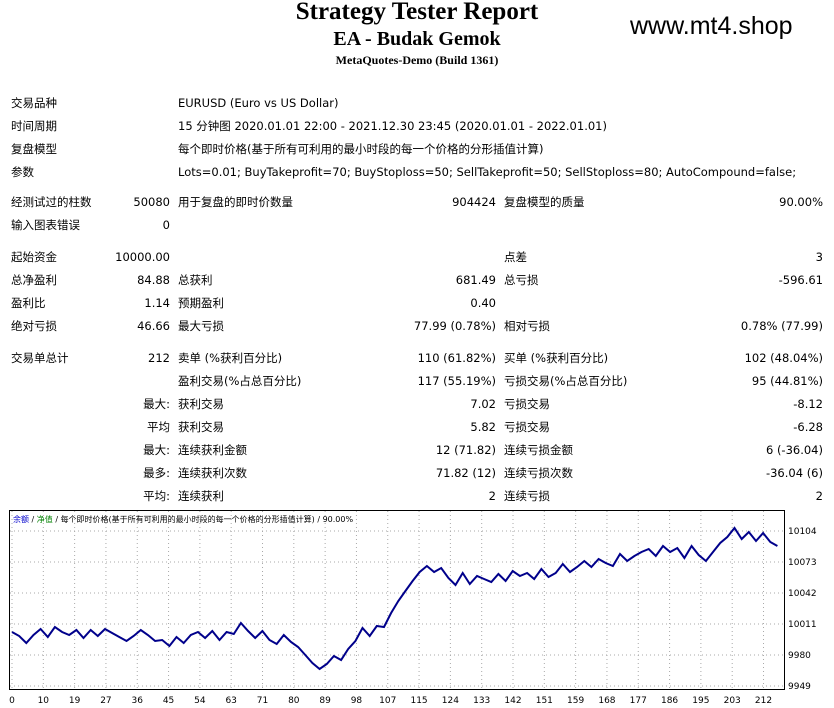 The height and width of the screenshot is (708, 834). What do you see at coordinates (474, 202) in the screenshot?
I see `ticks-value: 904424` at bounding box center [474, 202].